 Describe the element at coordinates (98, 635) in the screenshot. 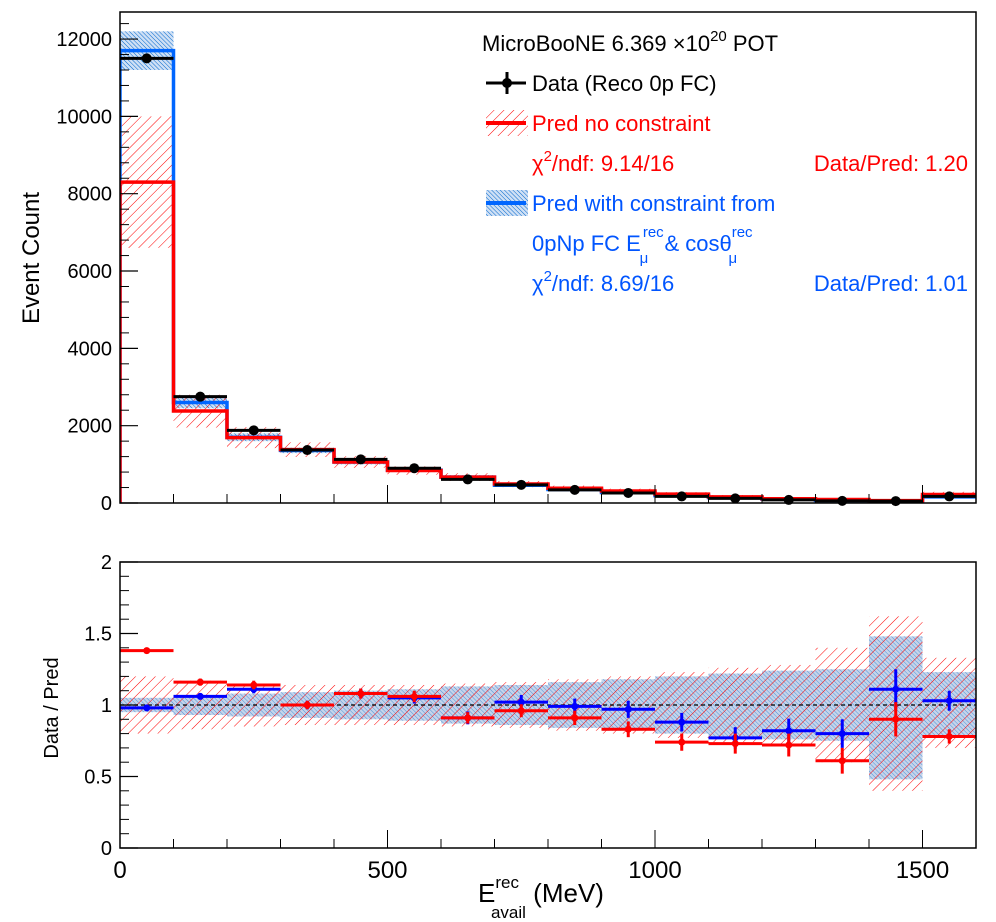

I see `bottom-yticklabel-3: 1.5` at that location.